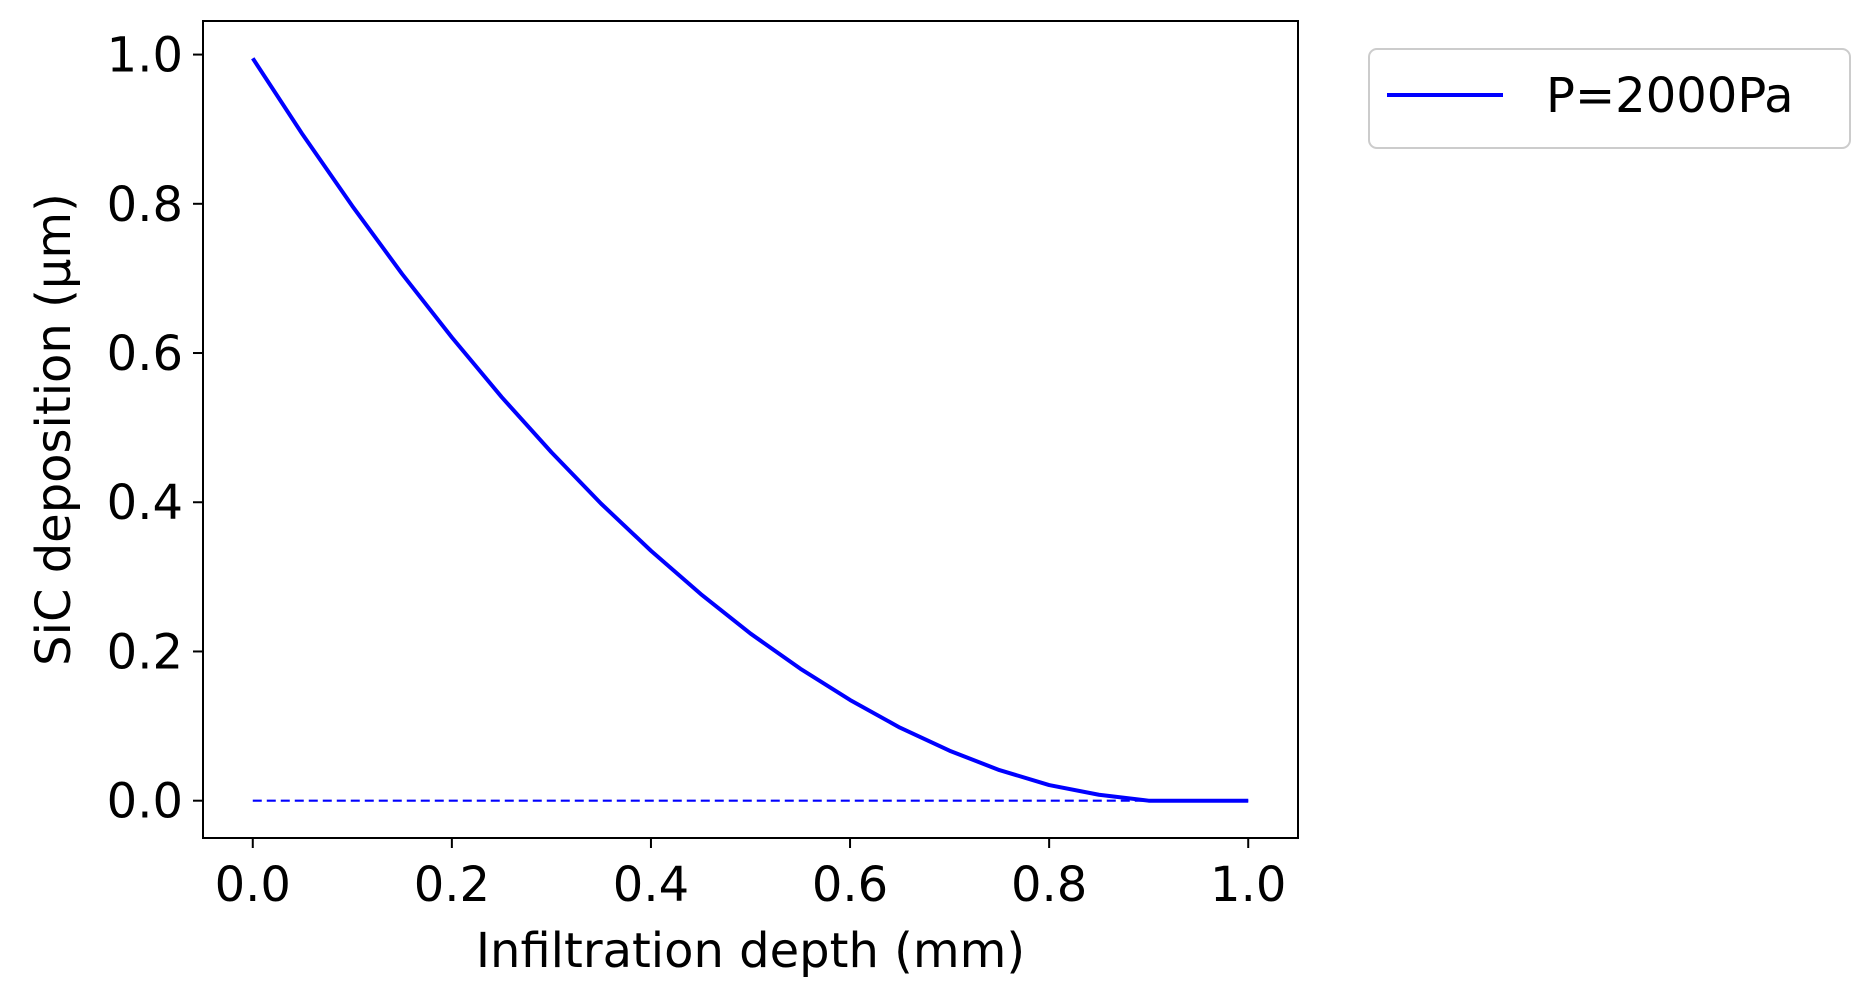 This screenshot has height=998, width=1866. What do you see at coordinates (850, 885) in the screenshot?
I see `x-tick-label: 0.6` at bounding box center [850, 885].